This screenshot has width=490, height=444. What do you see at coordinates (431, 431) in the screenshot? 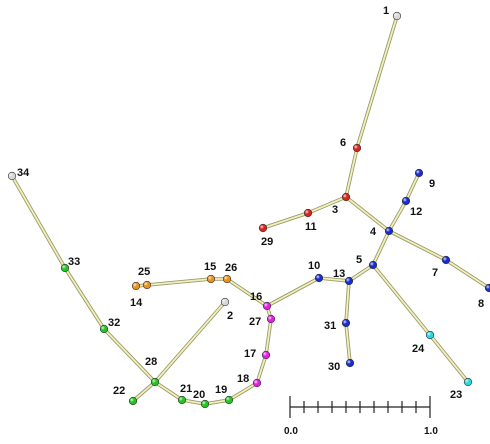
I see `scale-max-label: 1.0` at bounding box center [431, 431].